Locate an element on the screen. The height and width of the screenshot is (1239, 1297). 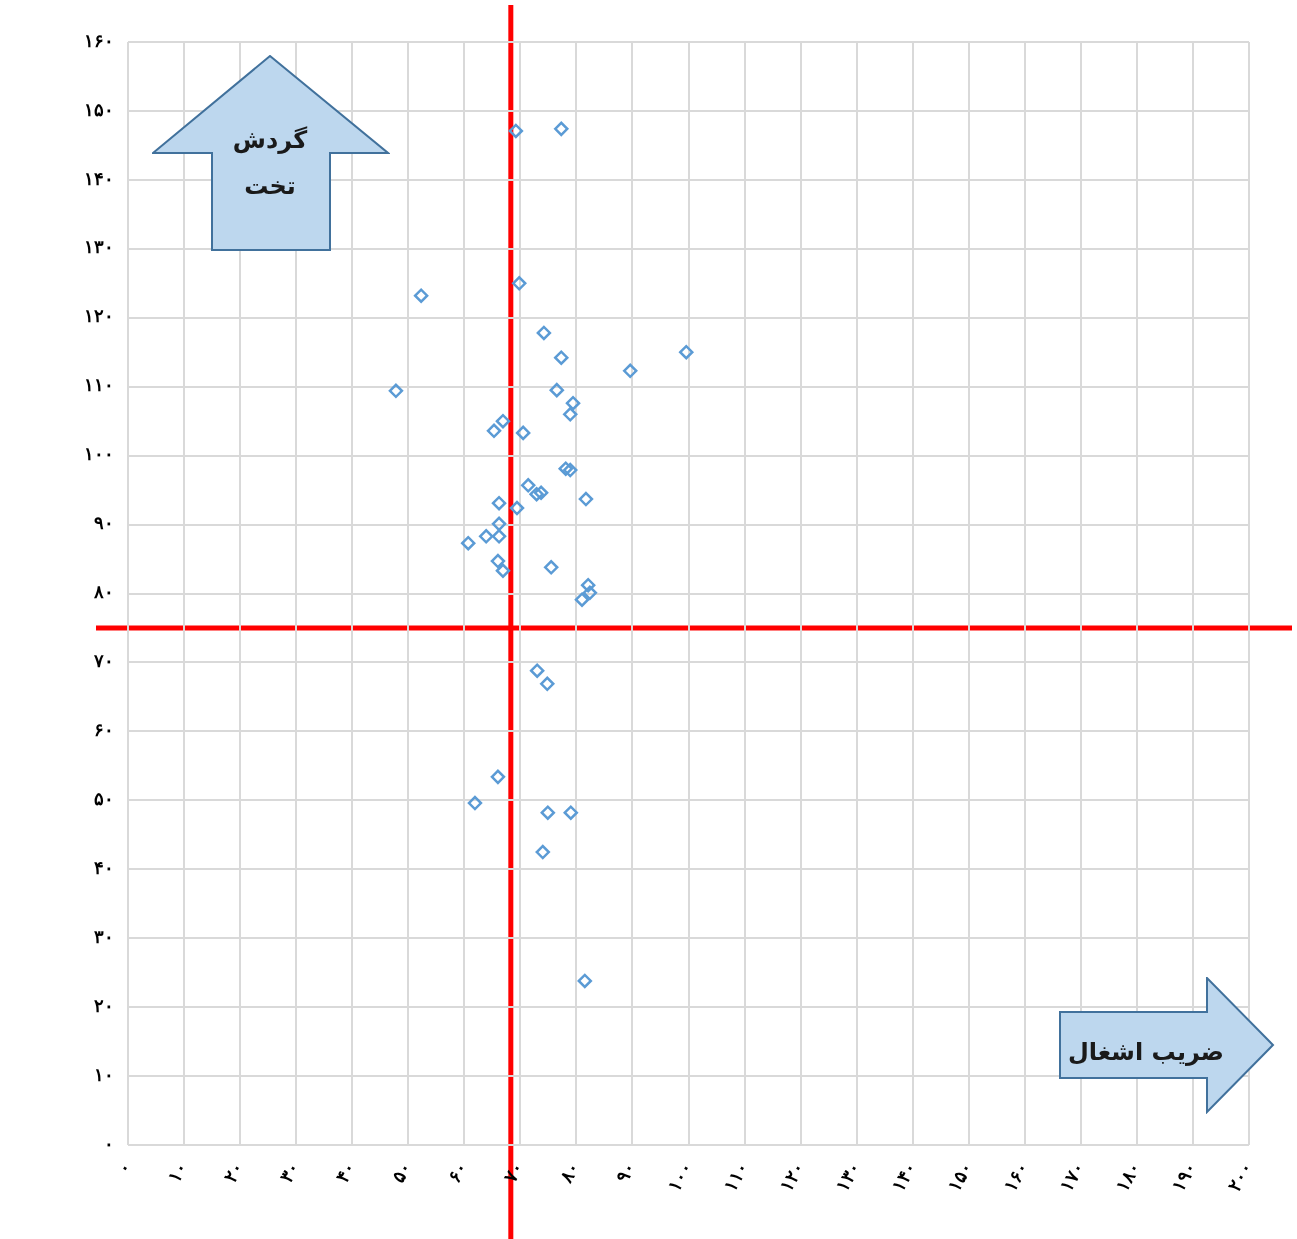
annotation: ضریب اشغال is located at coordinates (1146, 1052).